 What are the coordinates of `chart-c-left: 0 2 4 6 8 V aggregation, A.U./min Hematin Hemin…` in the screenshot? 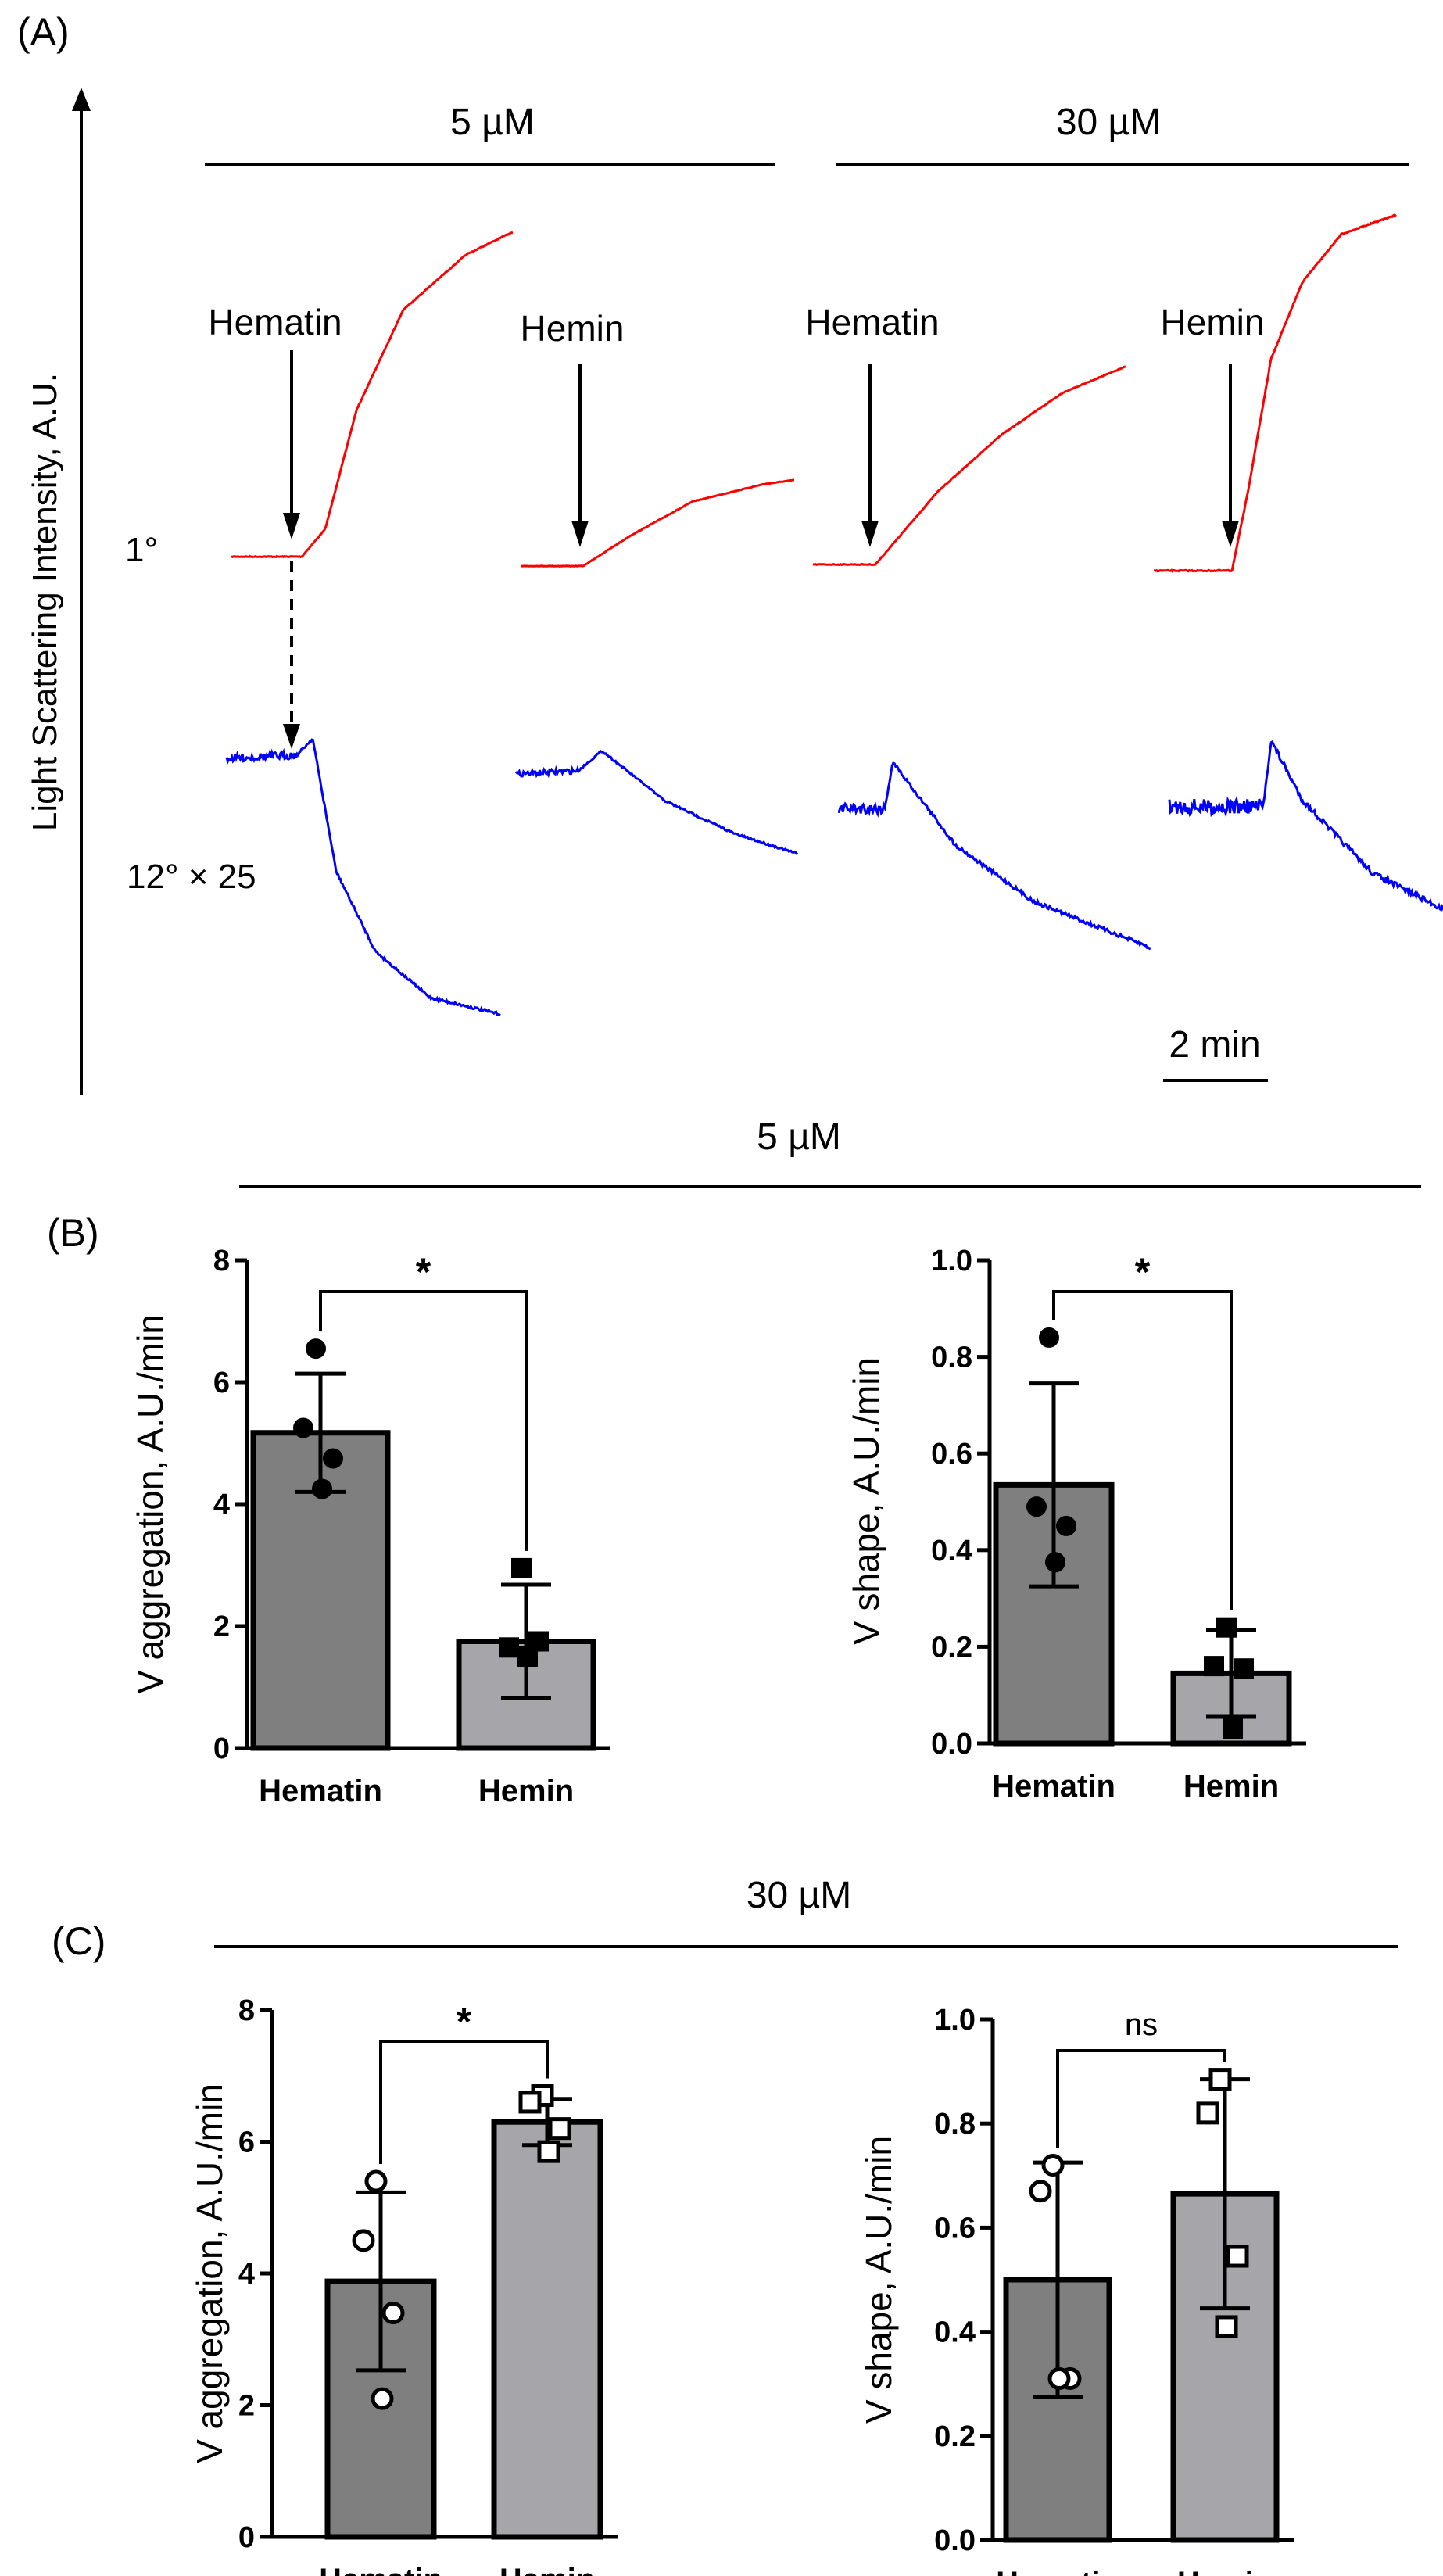 It's located at (403, 2285).